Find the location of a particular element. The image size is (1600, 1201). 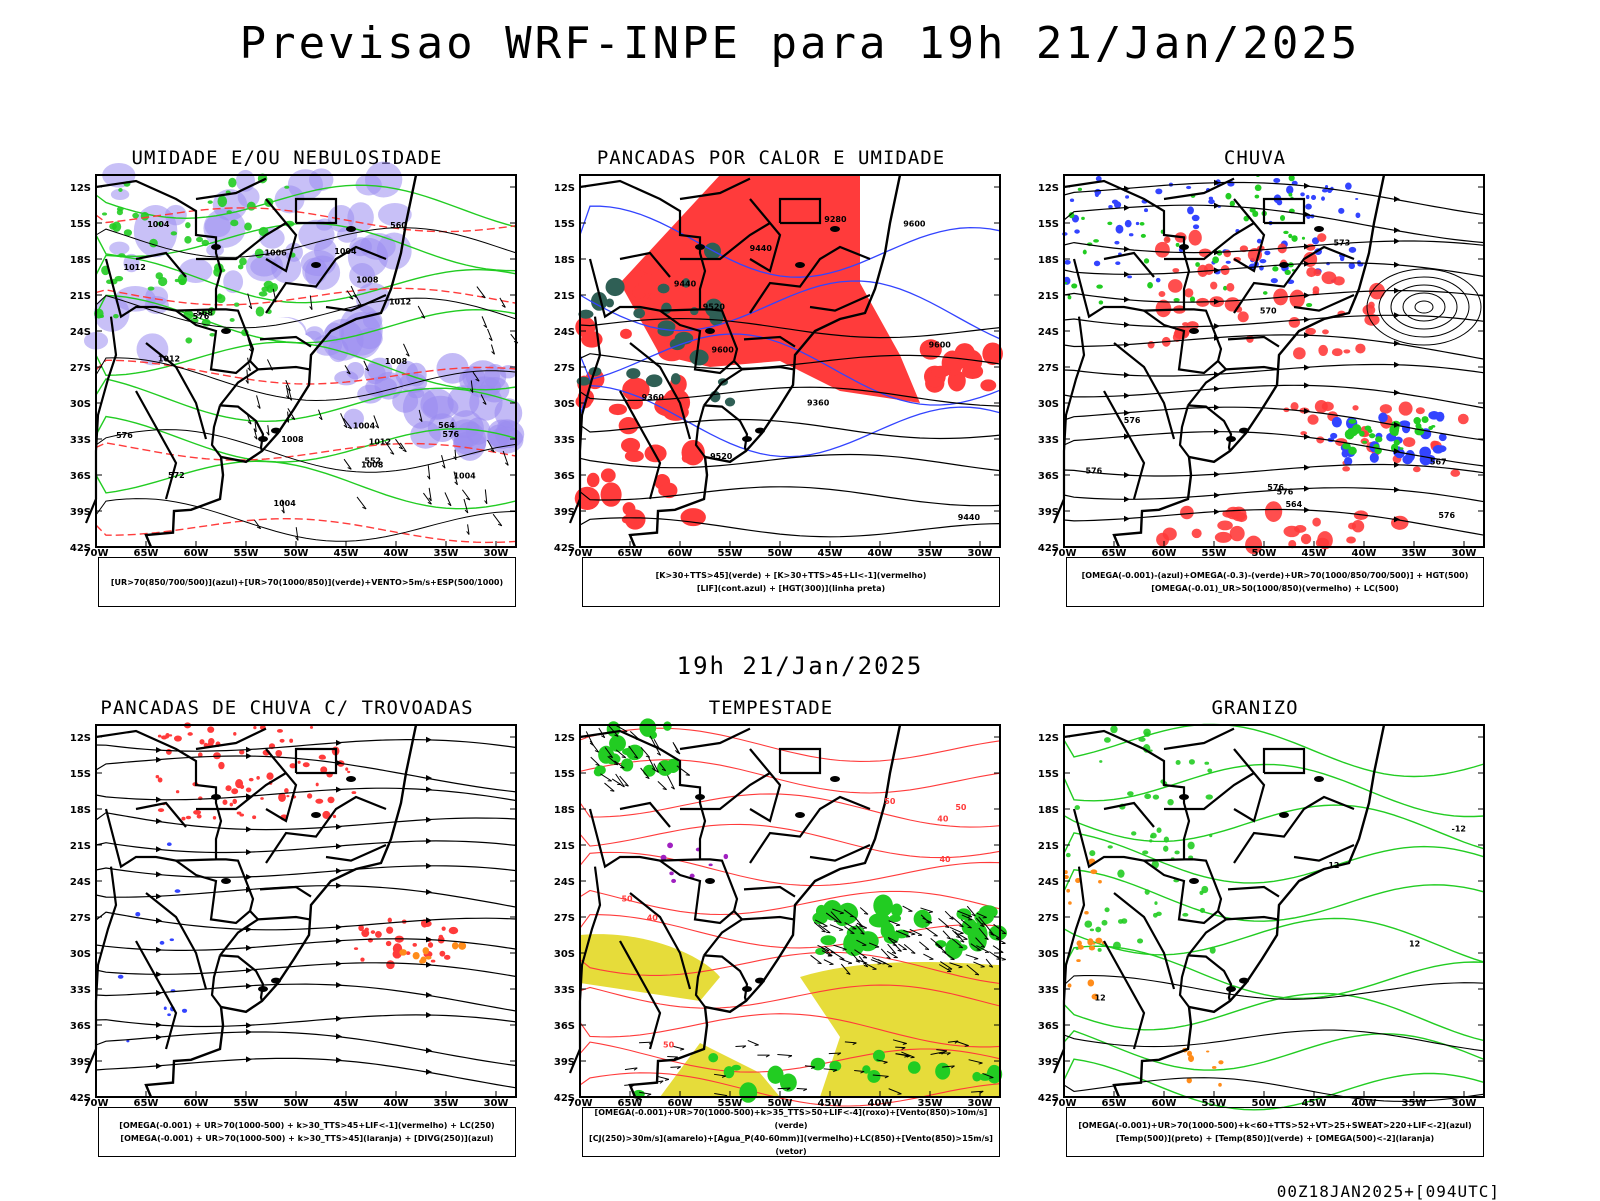

lat-label: 33S is located at coordinates (564, 990).